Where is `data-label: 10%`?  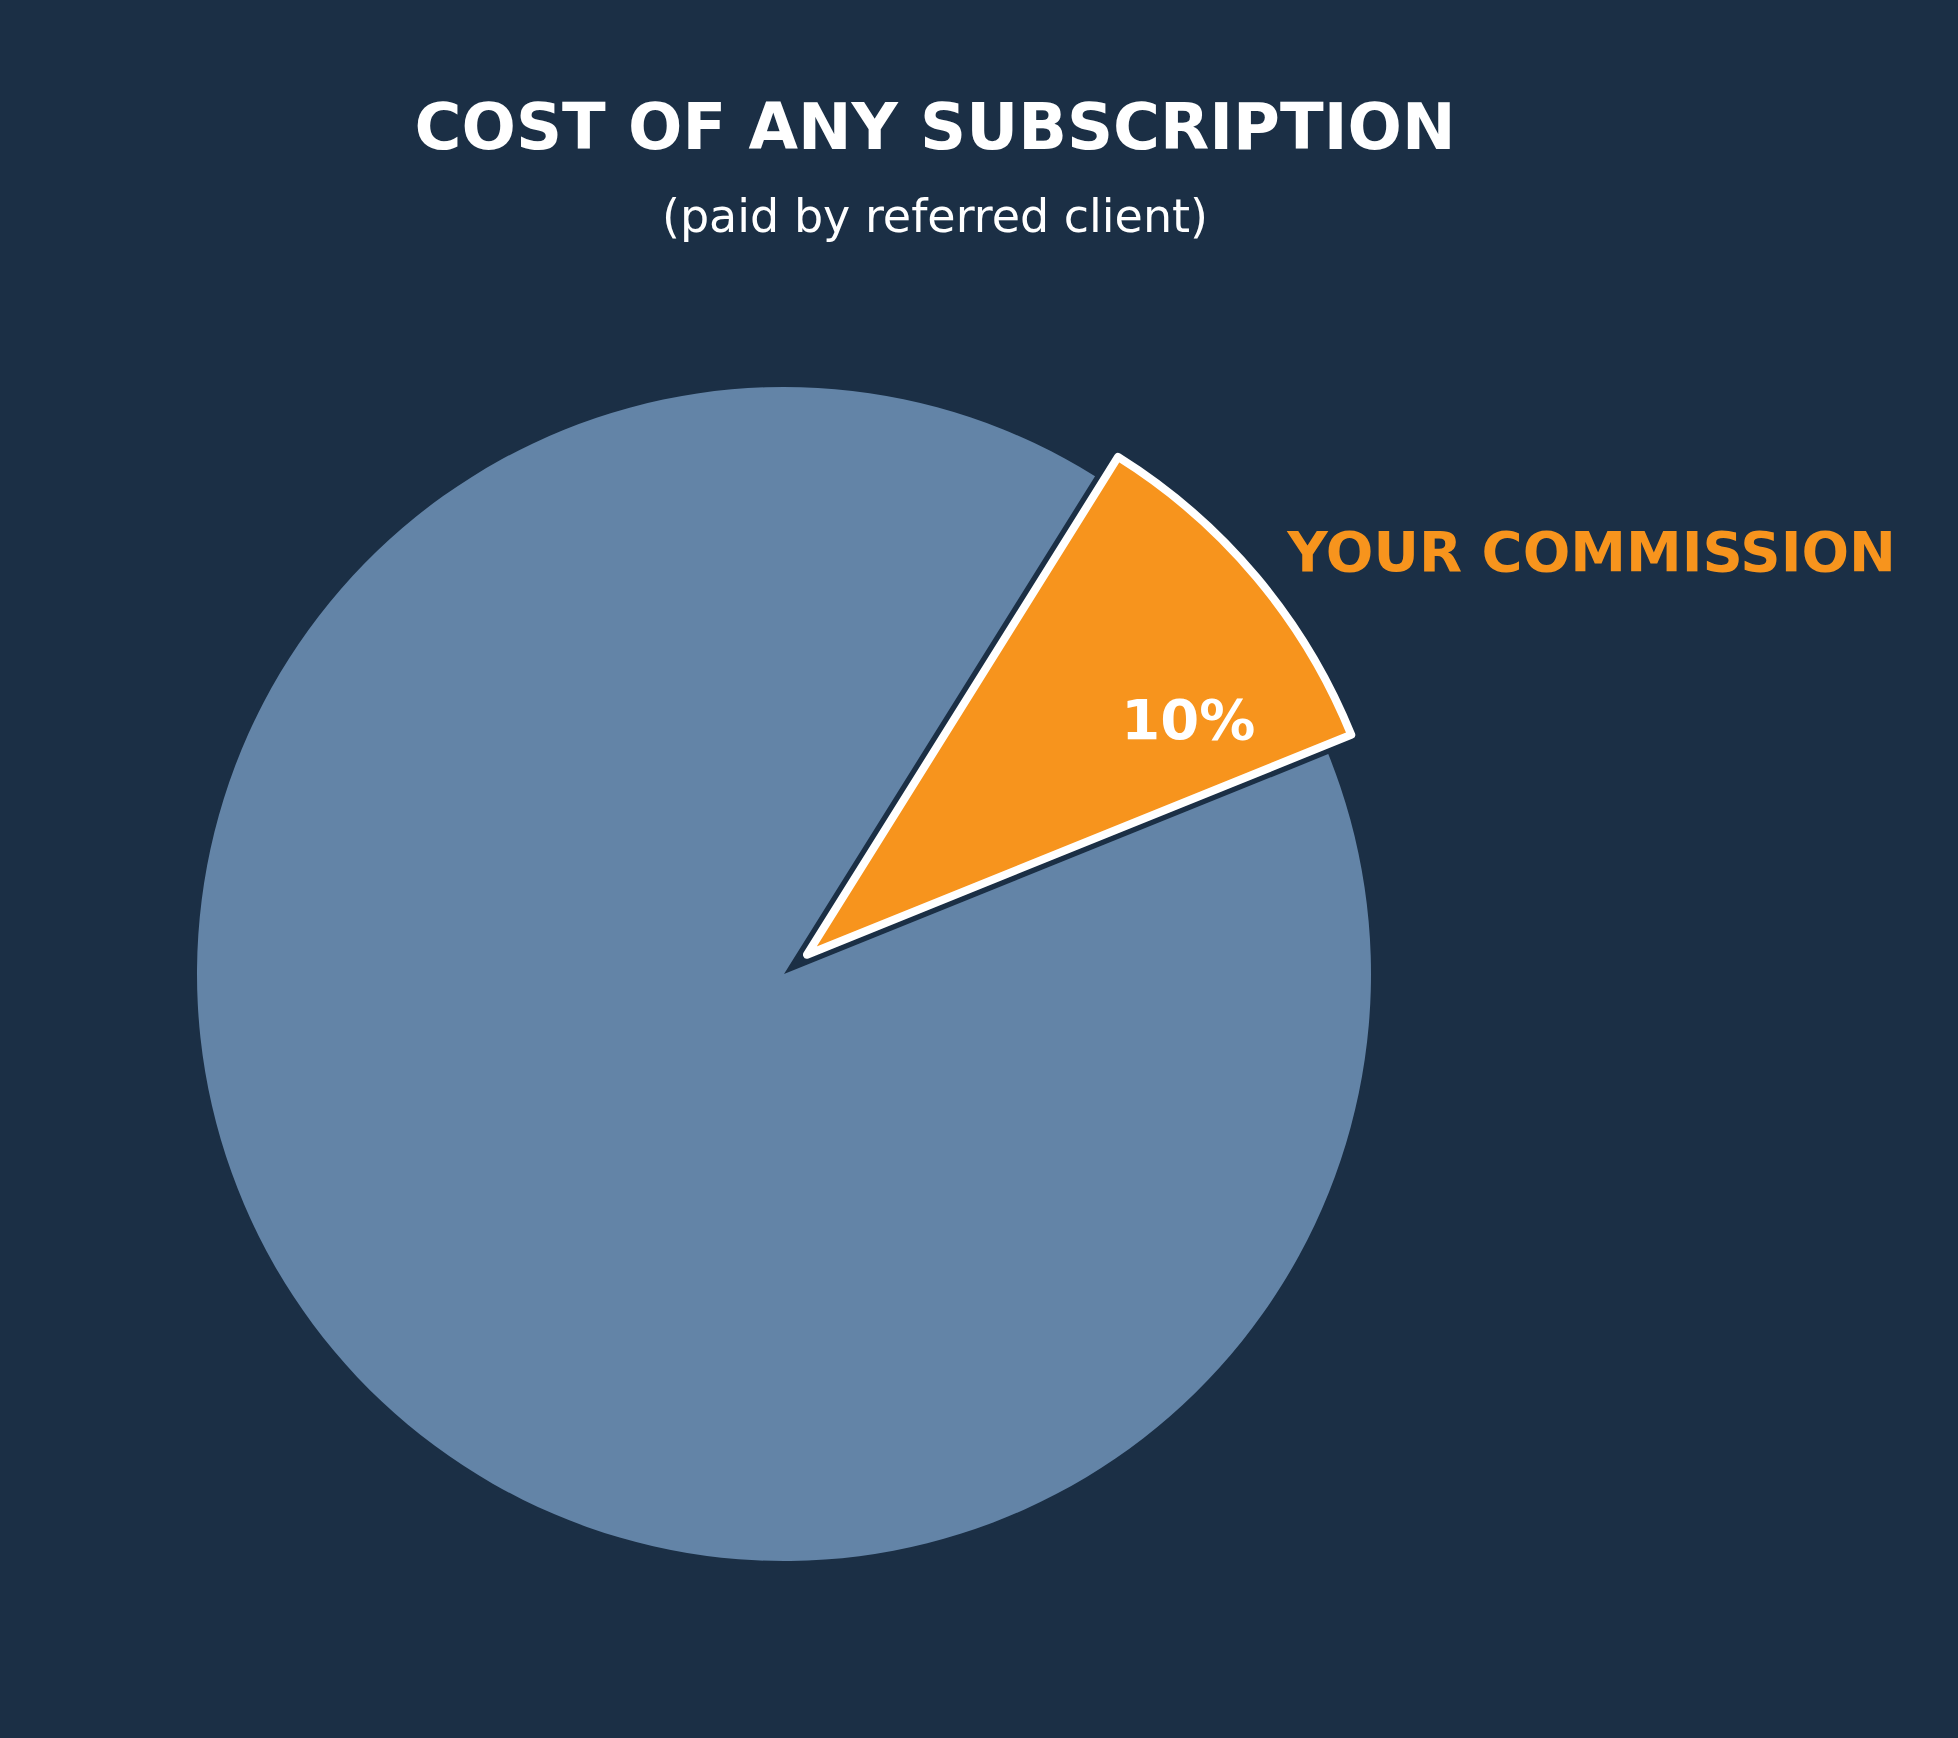
data-label: 10% is located at coordinates (1188, 719).